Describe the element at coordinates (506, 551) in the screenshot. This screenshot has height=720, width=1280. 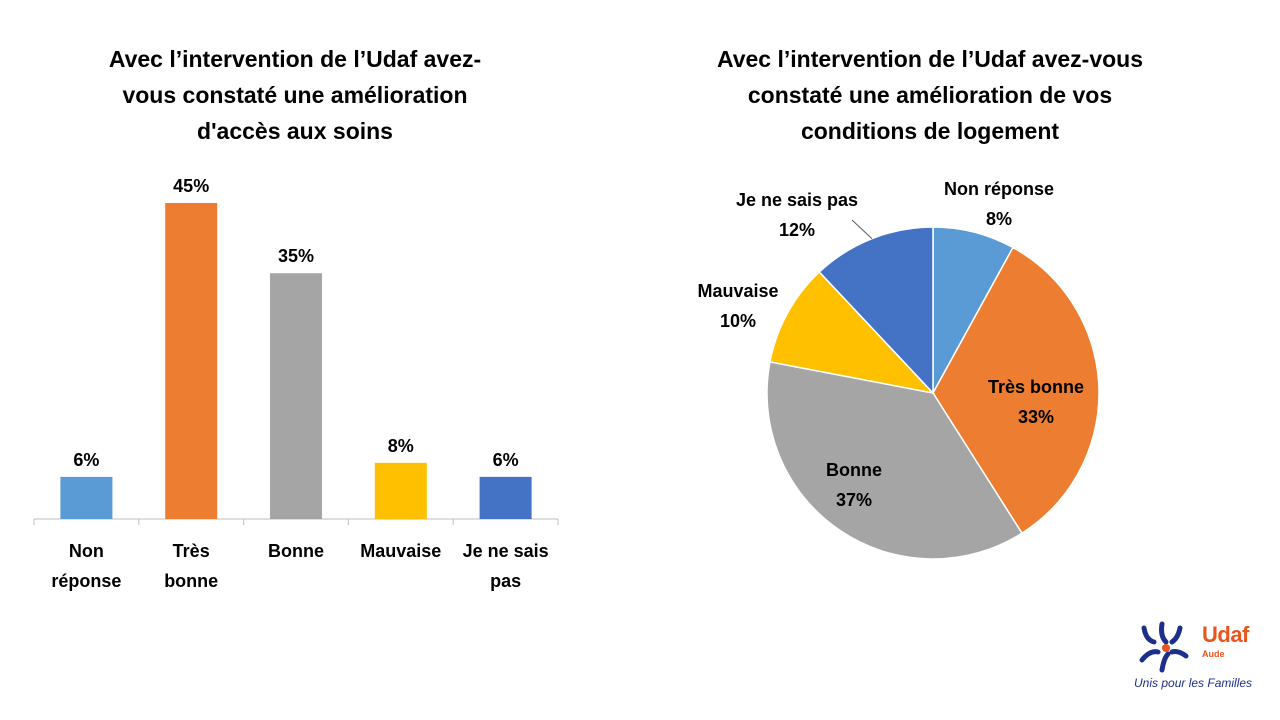
I see `bar-category-label: Je ne sais` at that location.